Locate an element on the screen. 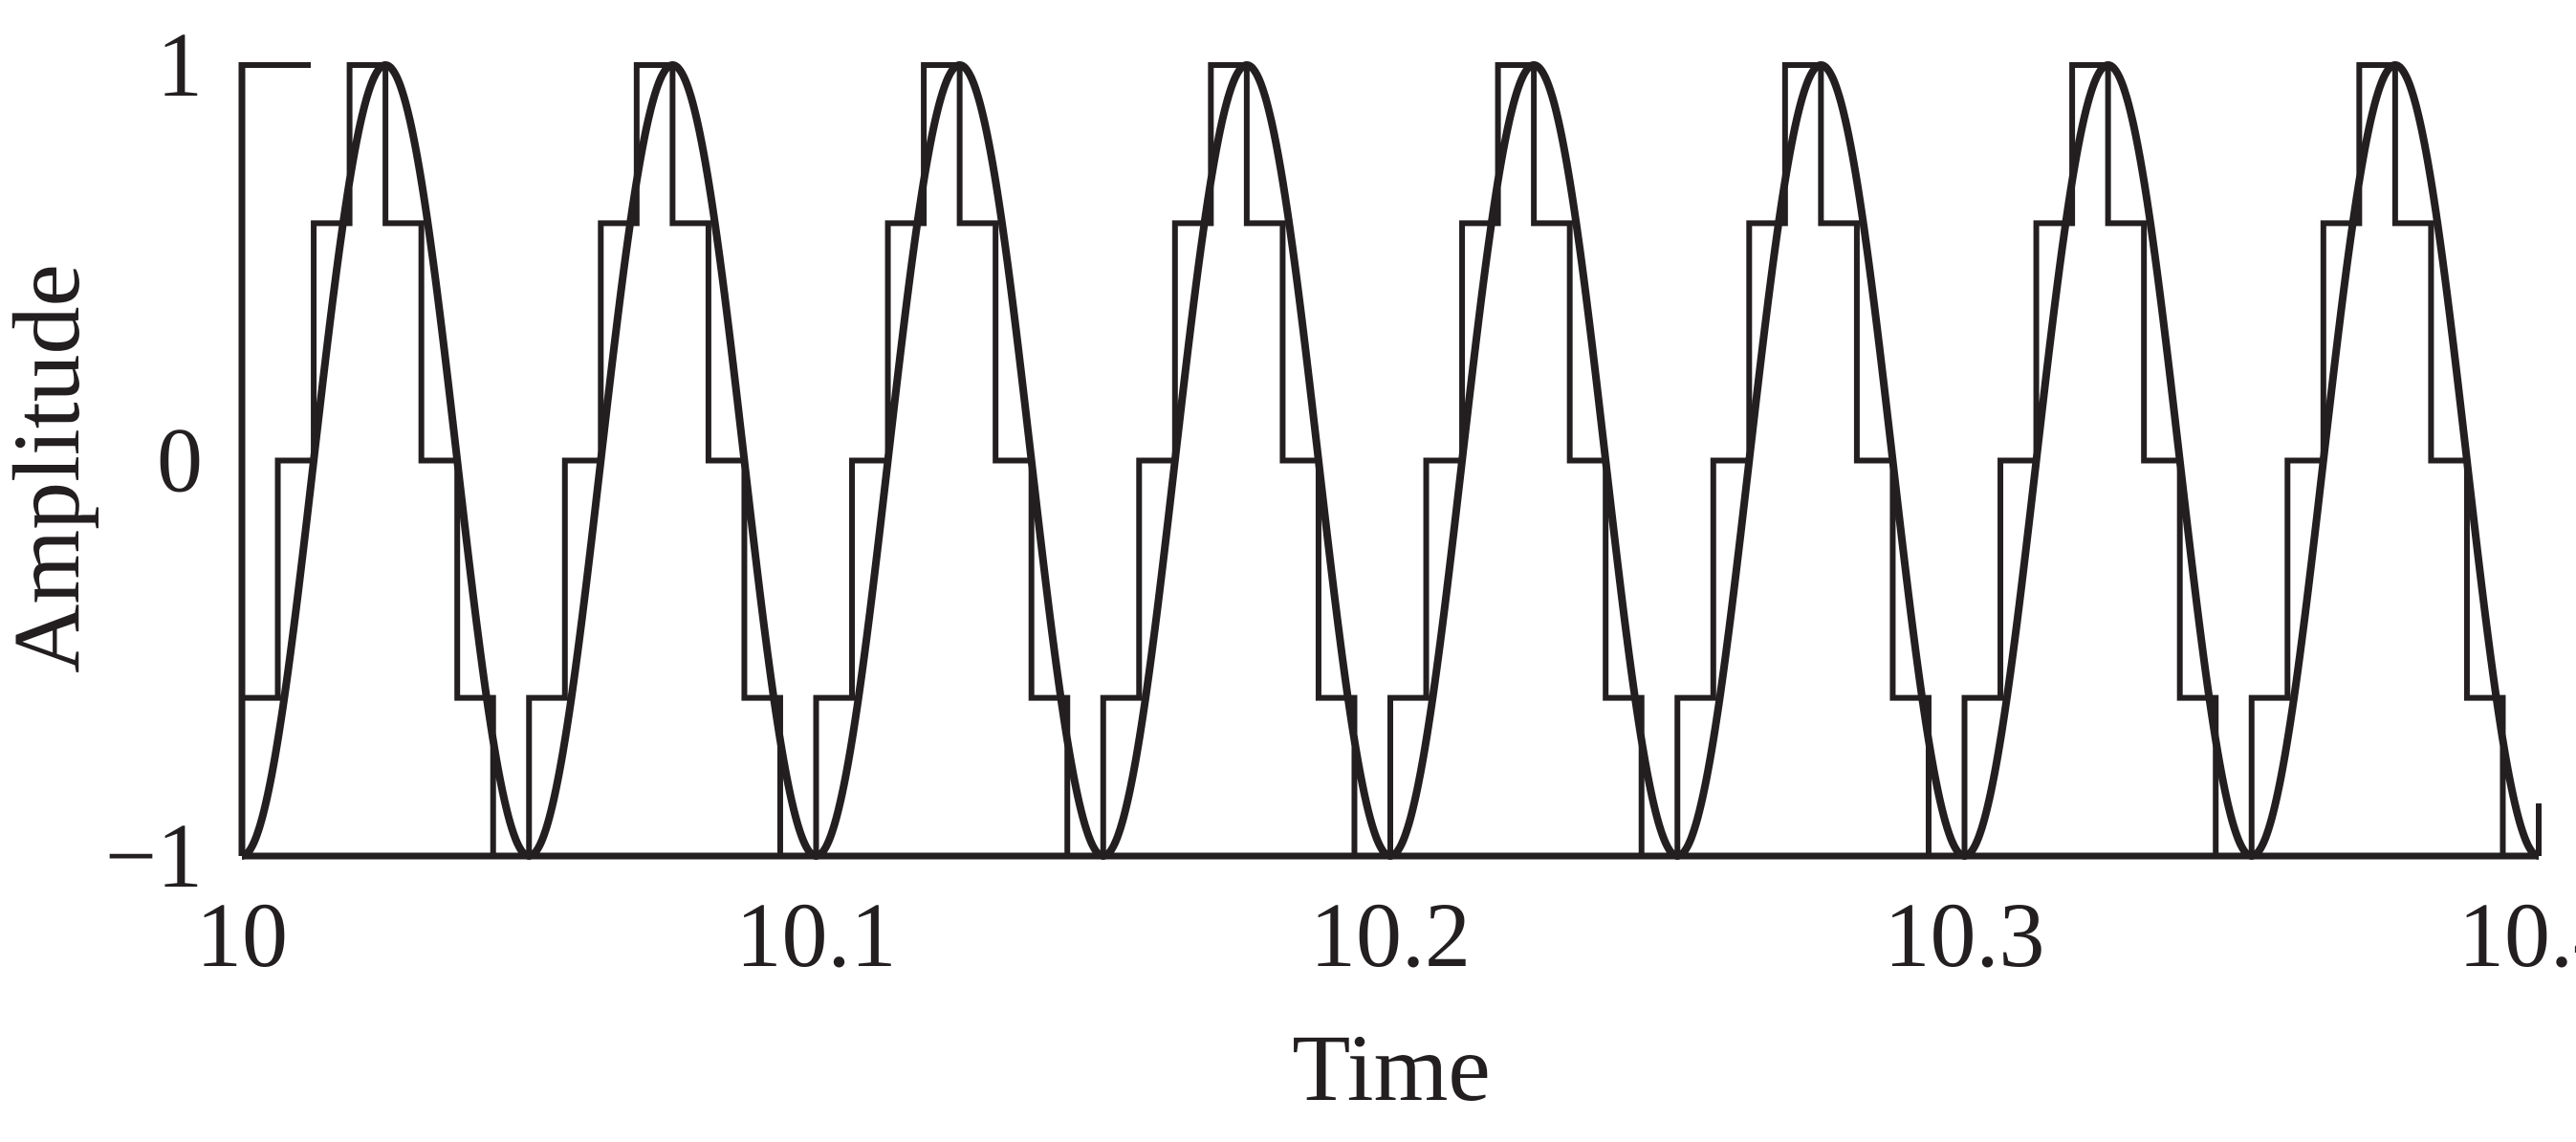  x-axis-label: Time is located at coordinates (1391, 1068).